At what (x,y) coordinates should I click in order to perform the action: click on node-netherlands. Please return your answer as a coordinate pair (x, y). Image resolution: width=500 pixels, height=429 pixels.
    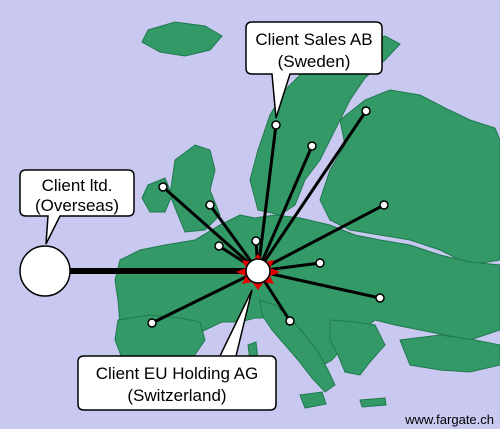
    Looking at the image, I should click on (219, 246).